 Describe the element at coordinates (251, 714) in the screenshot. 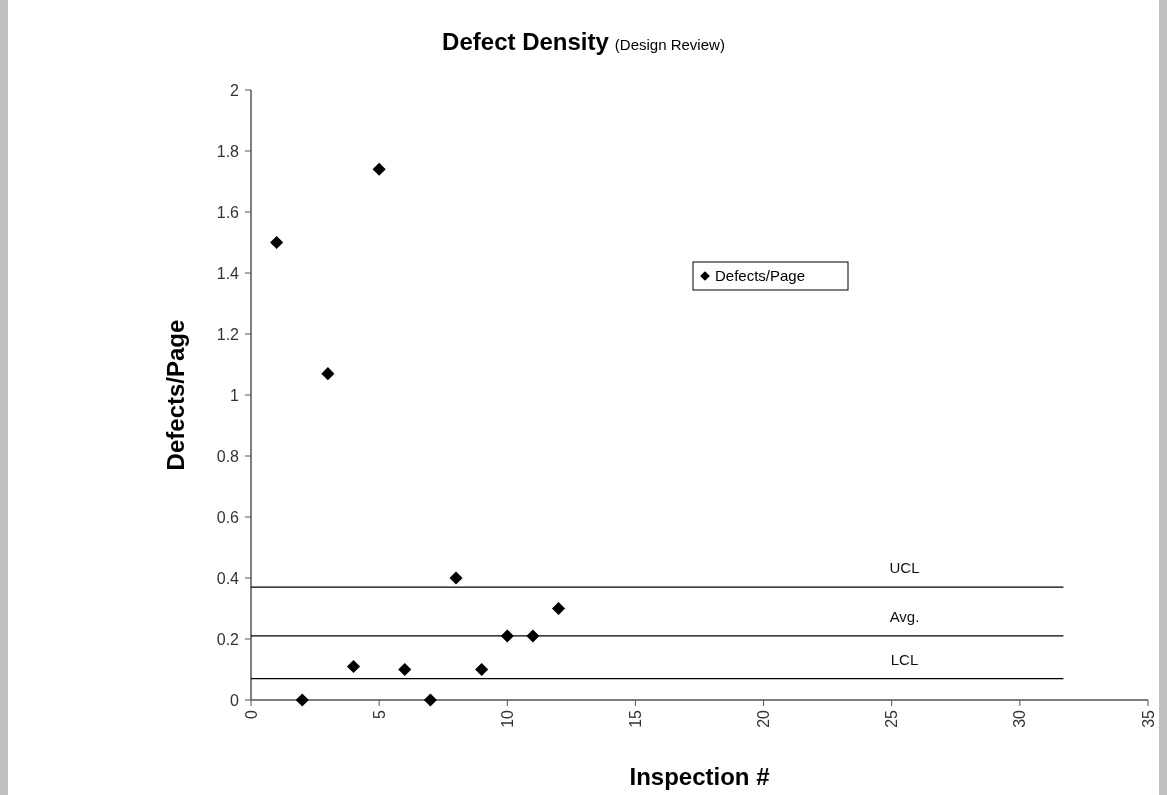

I see `x-tick-label: 0` at that location.